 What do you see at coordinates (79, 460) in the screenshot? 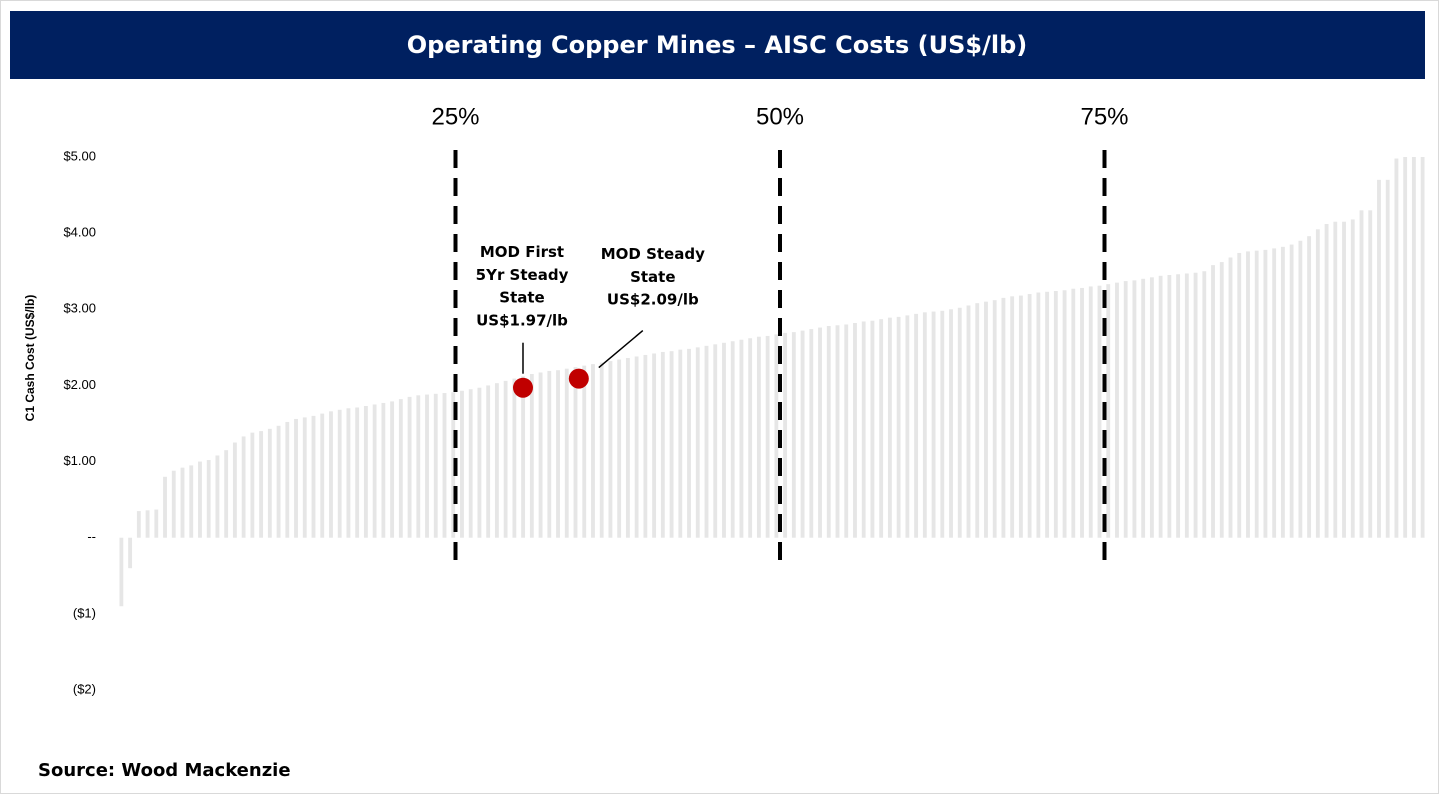
I see `y-tick-label: $1.00` at bounding box center [79, 460].